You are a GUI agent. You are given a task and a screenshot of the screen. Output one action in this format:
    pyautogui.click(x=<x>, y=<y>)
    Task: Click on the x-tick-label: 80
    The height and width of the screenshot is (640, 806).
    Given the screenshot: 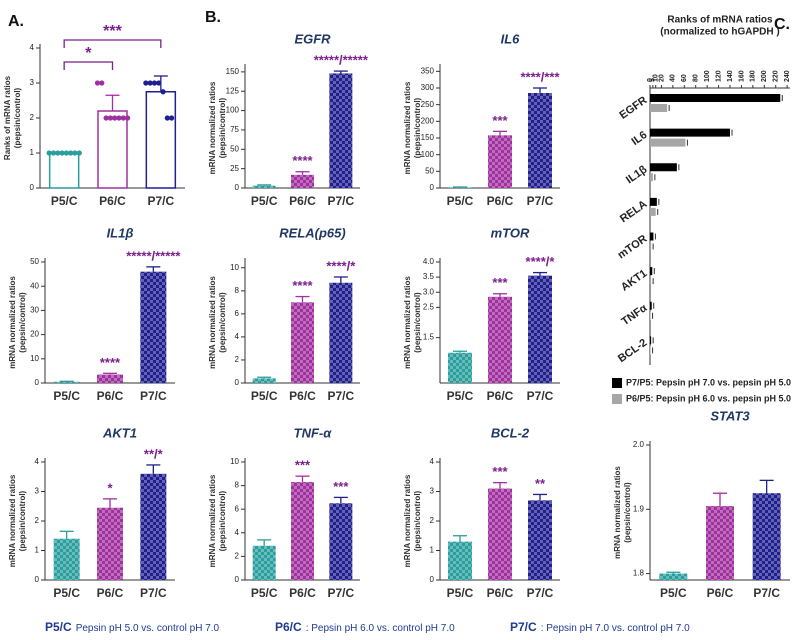 What is the action you would take?
    pyautogui.click(x=696, y=78)
    